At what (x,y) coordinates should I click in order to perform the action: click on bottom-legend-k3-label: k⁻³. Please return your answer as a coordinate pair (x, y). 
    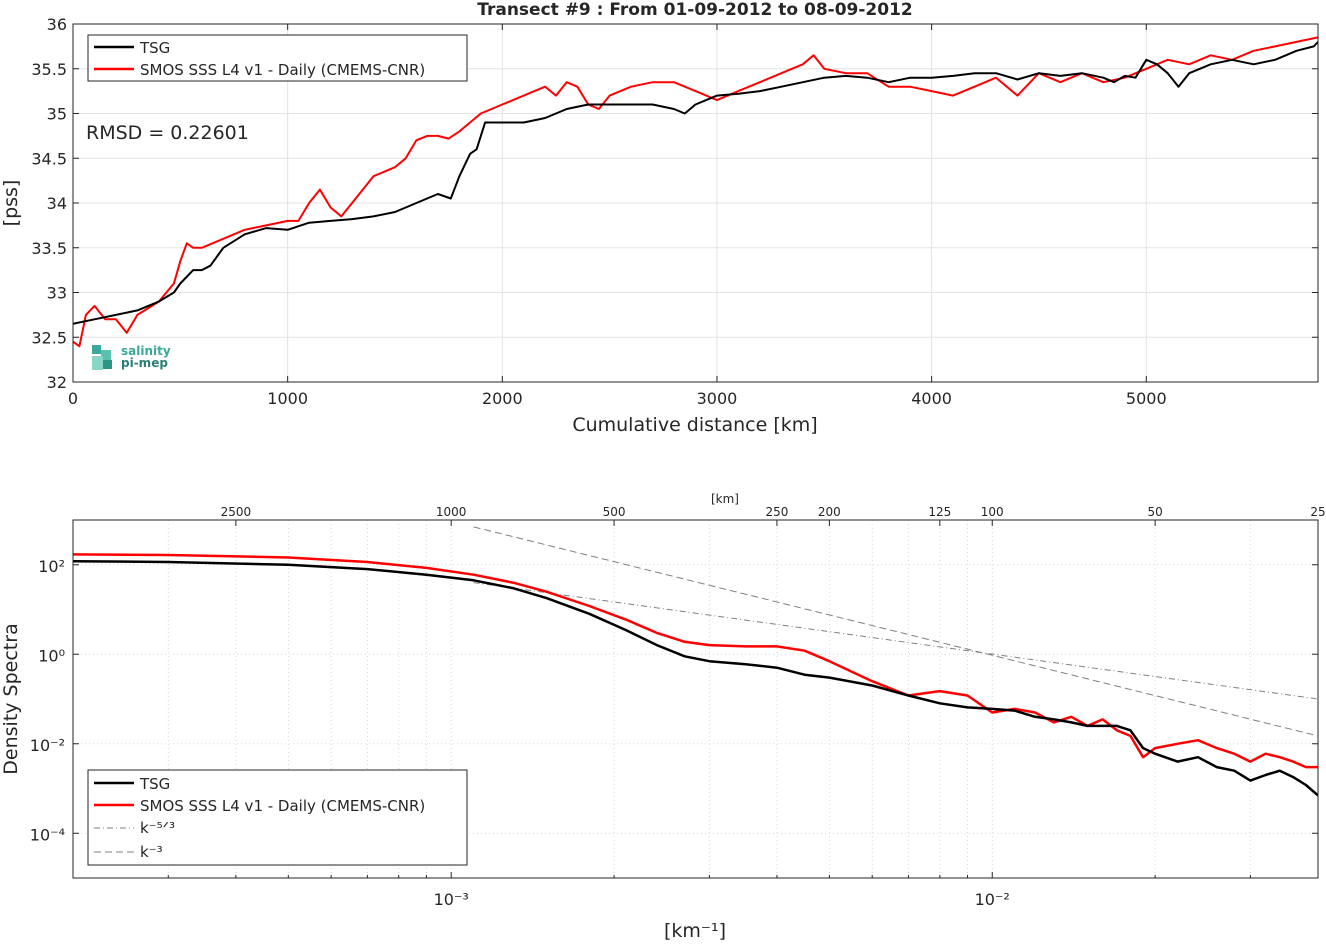
    Looking at the image, I should click on (151, 852).